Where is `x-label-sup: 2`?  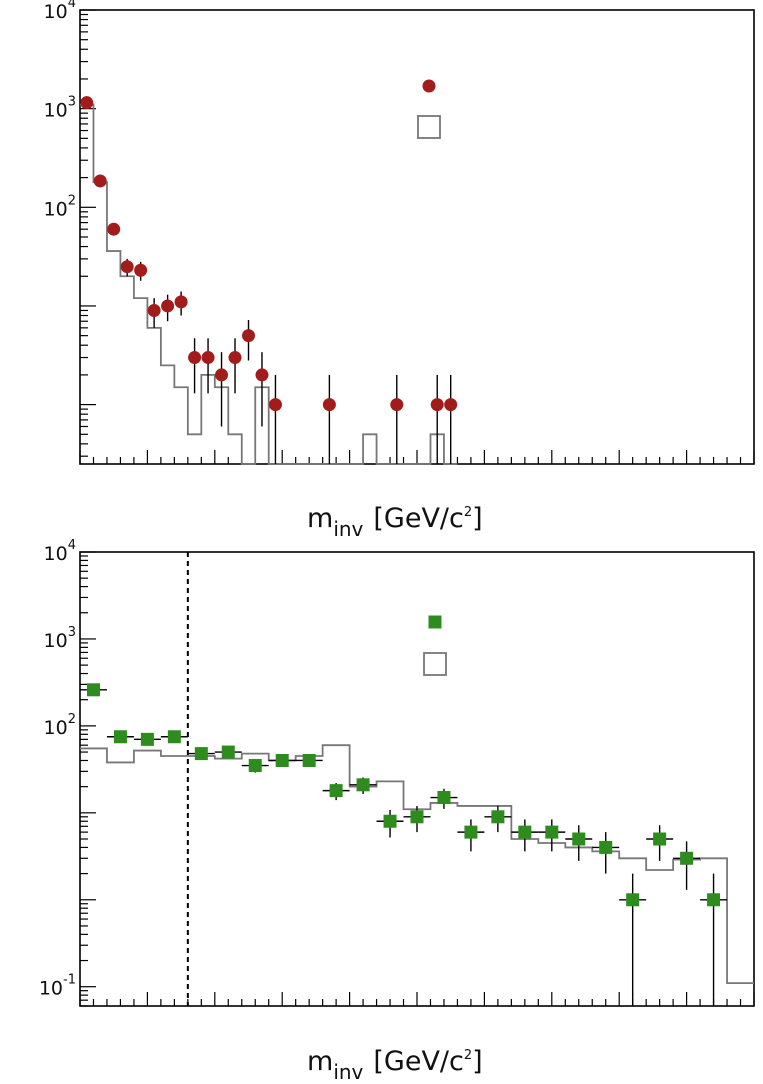 x-label-sup: 2 is located at coordinates (468, 1055).